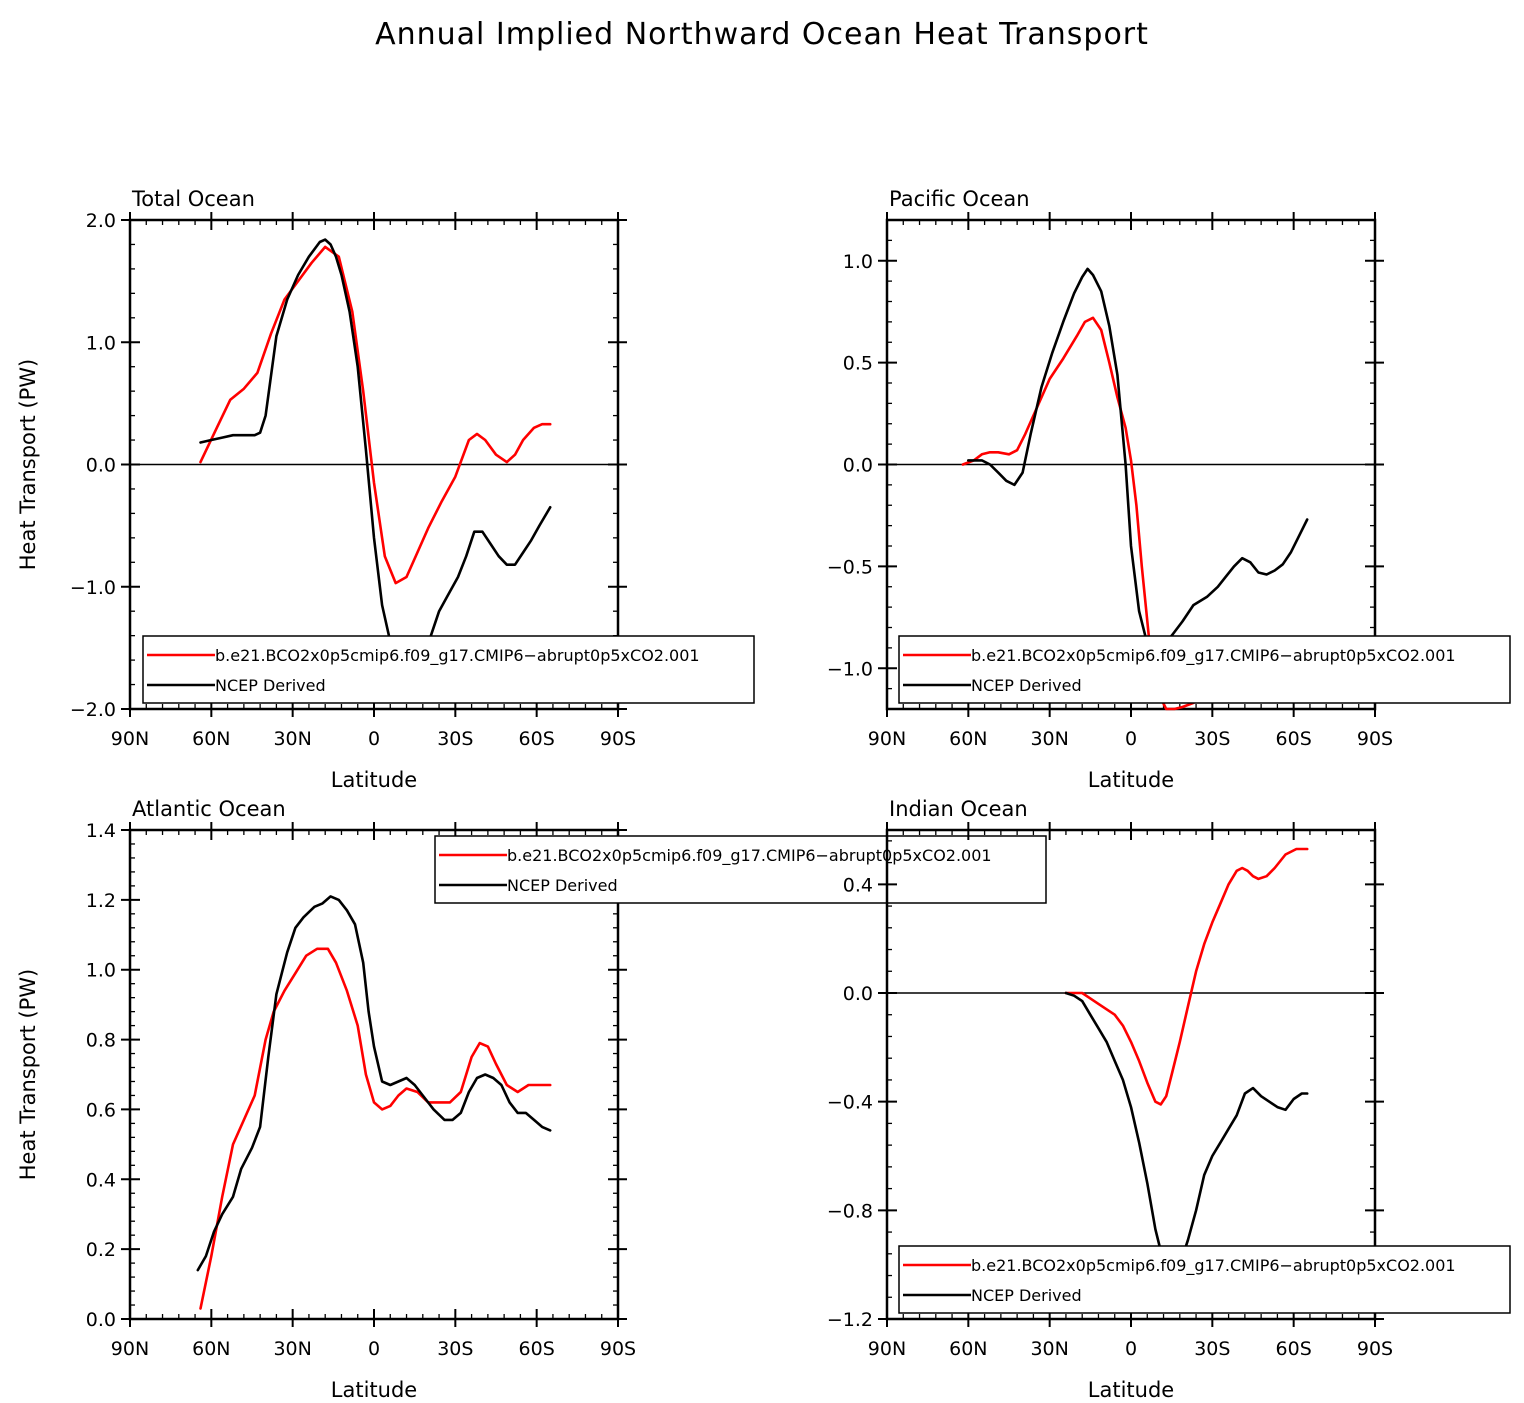  I want to click on y-tick-label: −1.2, so click(850, 1320).